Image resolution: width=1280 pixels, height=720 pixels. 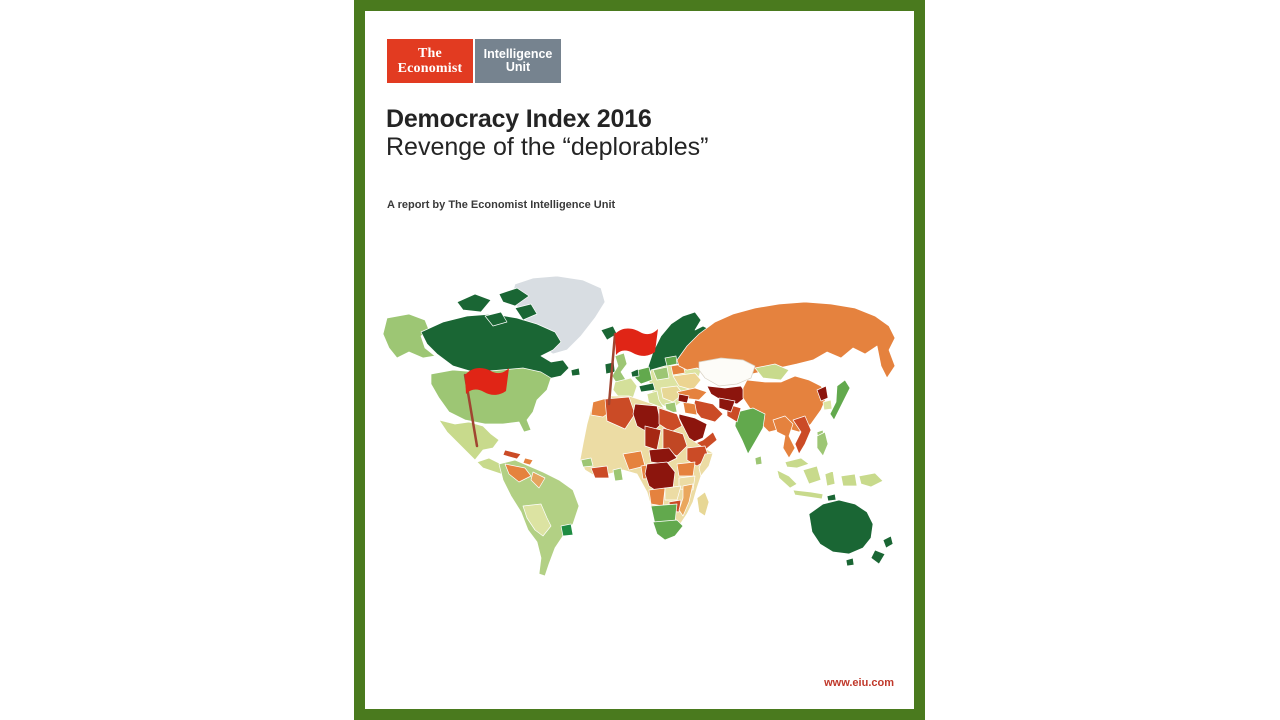 What do you see at coordinates (841, 527) in the screenshot?
I see `region-australia` at bounding box center [841, 527].